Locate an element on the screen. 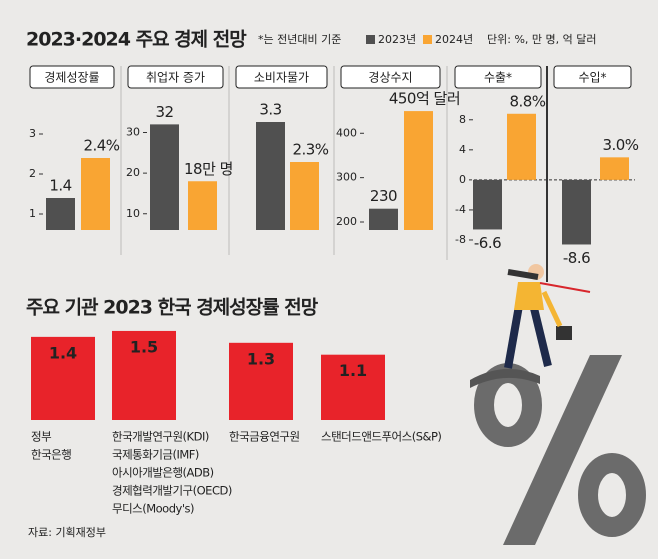 The height and width of the screenshot is (559, 658). value-label: 2.3% is located at coordinates (310, 150).